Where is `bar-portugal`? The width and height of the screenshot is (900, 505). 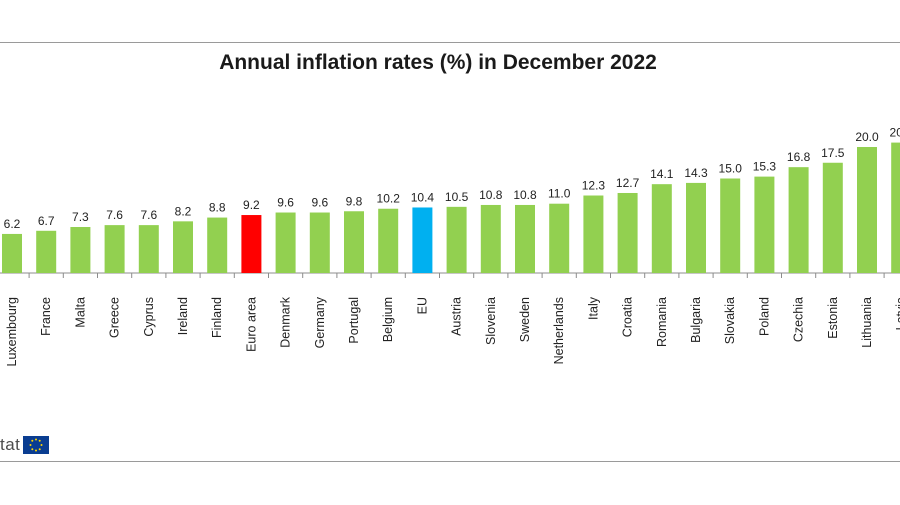 bar-portugal is located at coordinates (354, 242).